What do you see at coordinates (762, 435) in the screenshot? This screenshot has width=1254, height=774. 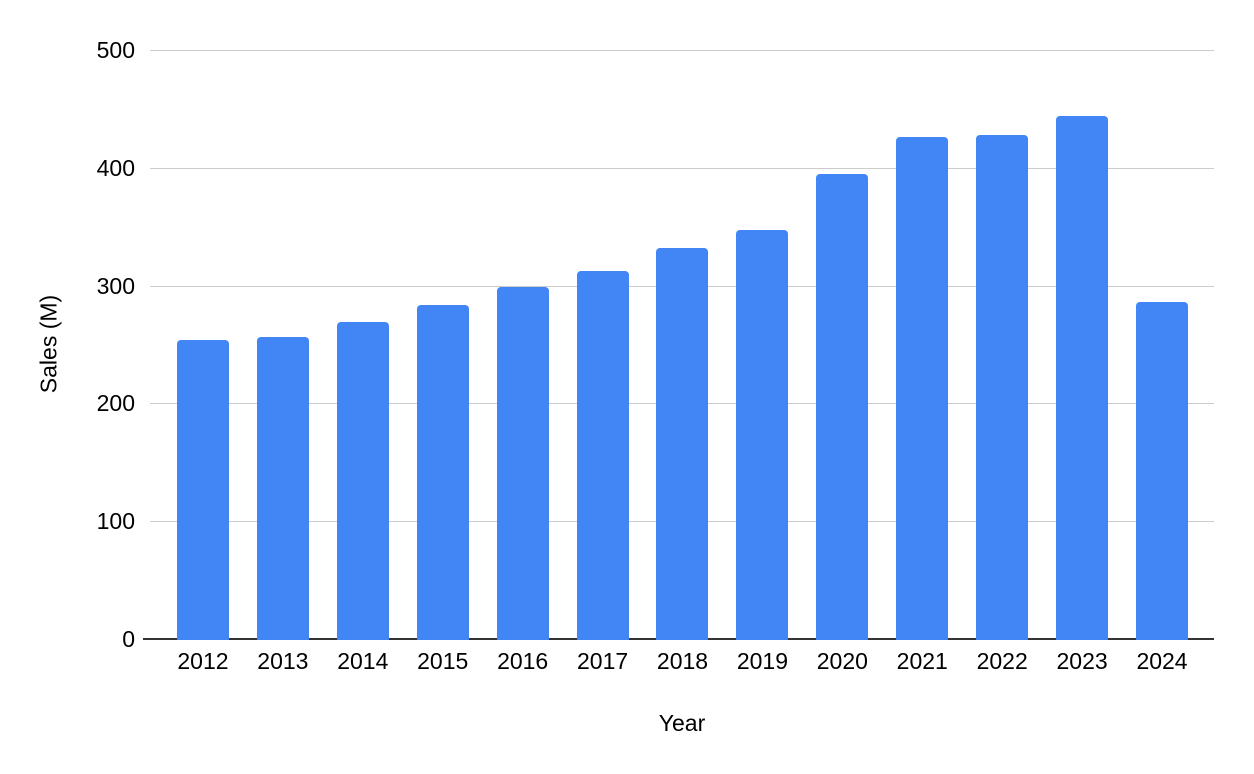 I see `bar-2019` at bounding box center [762, 435].